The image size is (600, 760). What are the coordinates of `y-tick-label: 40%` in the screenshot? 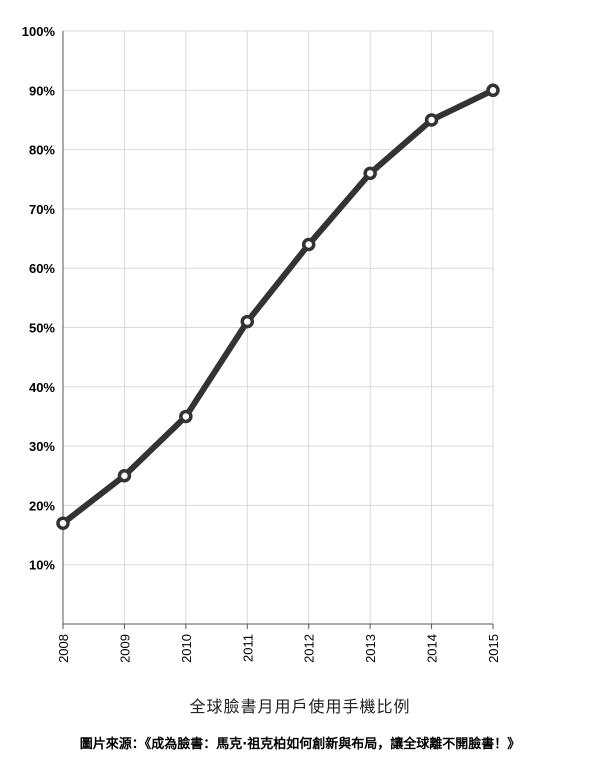 It's located at (42, 387).